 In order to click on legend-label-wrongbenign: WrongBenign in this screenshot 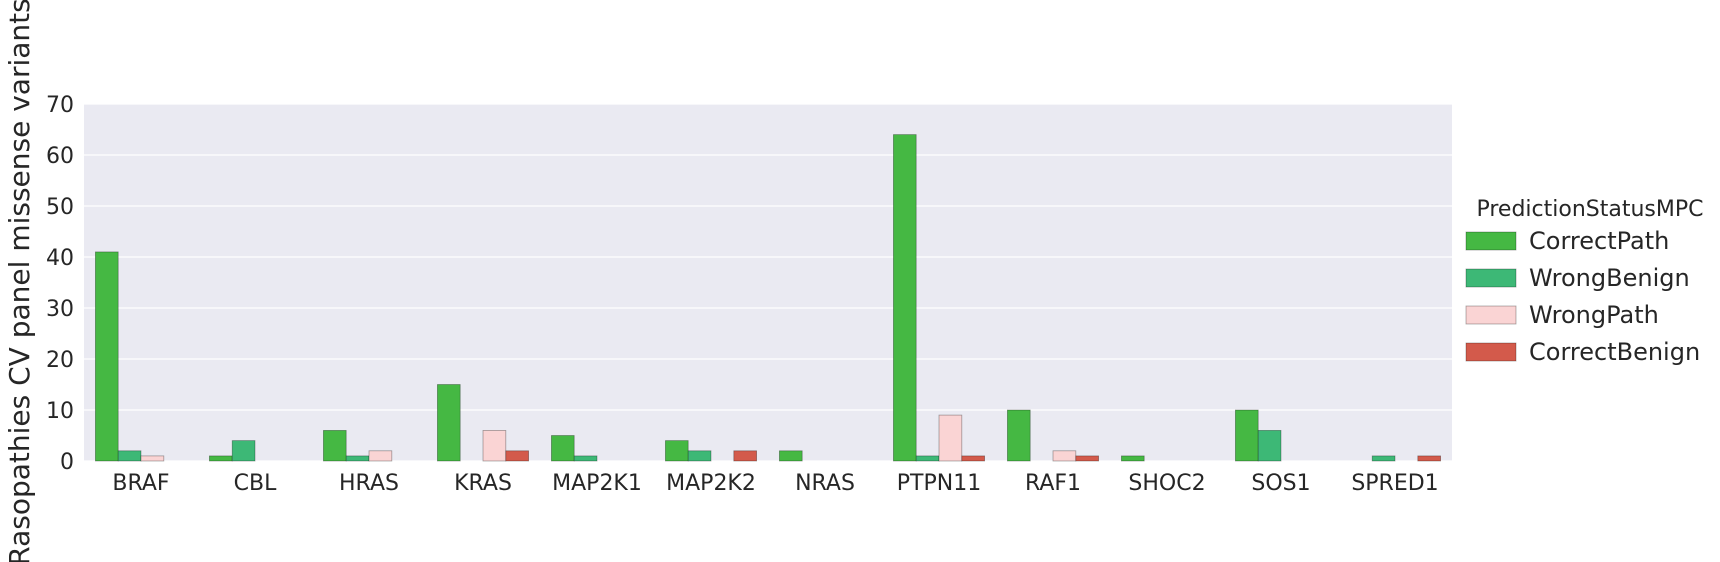, I will do `click(1609, 278)`.